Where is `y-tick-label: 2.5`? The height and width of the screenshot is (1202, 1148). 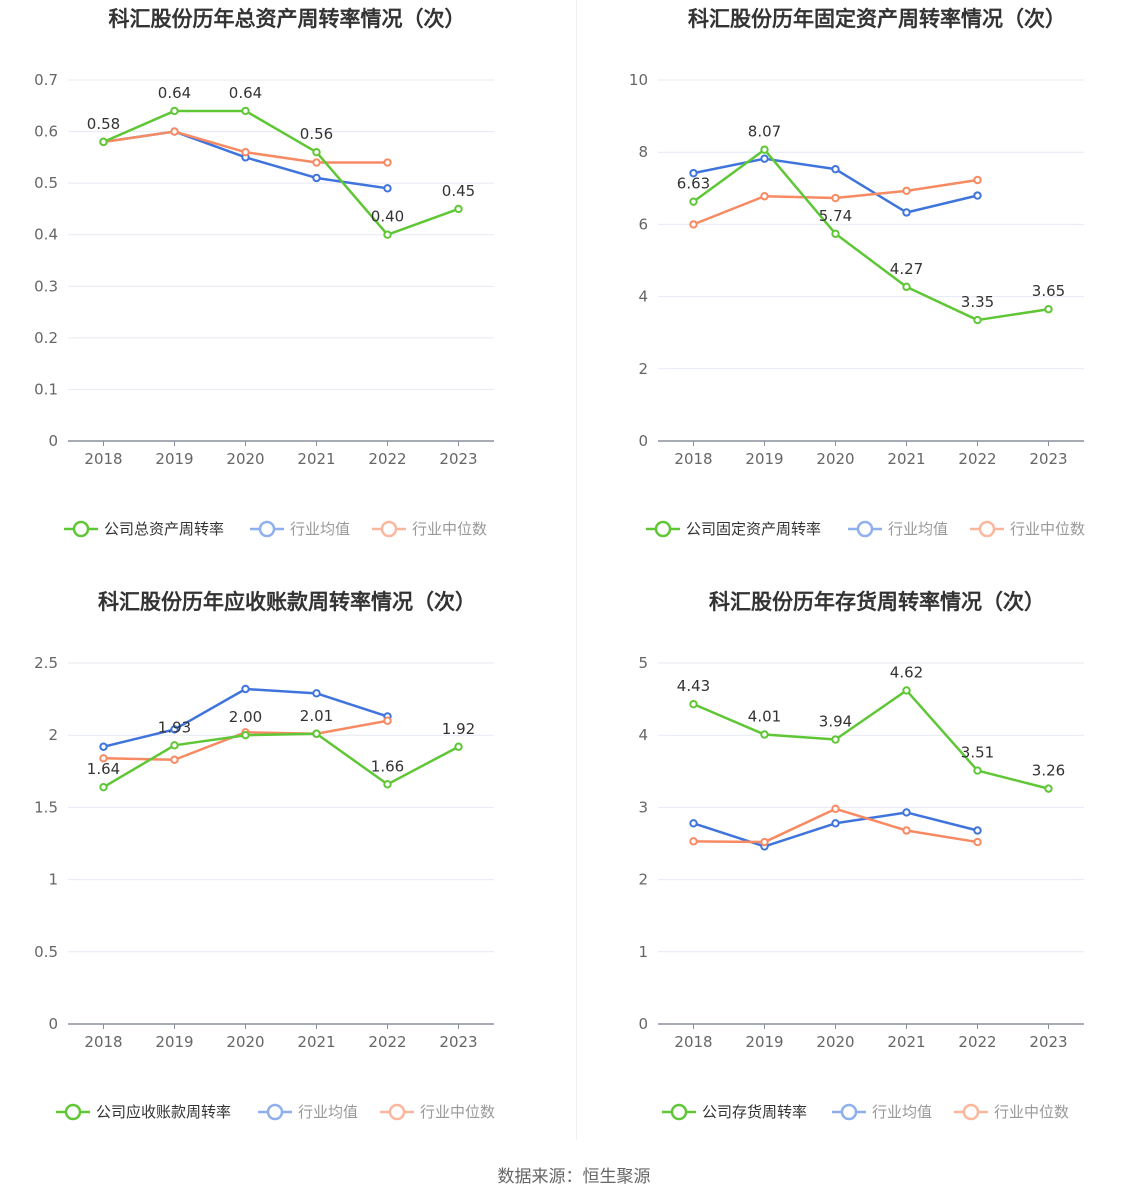
y-tick-label: 2.5 is located at coordinates (46, 663).